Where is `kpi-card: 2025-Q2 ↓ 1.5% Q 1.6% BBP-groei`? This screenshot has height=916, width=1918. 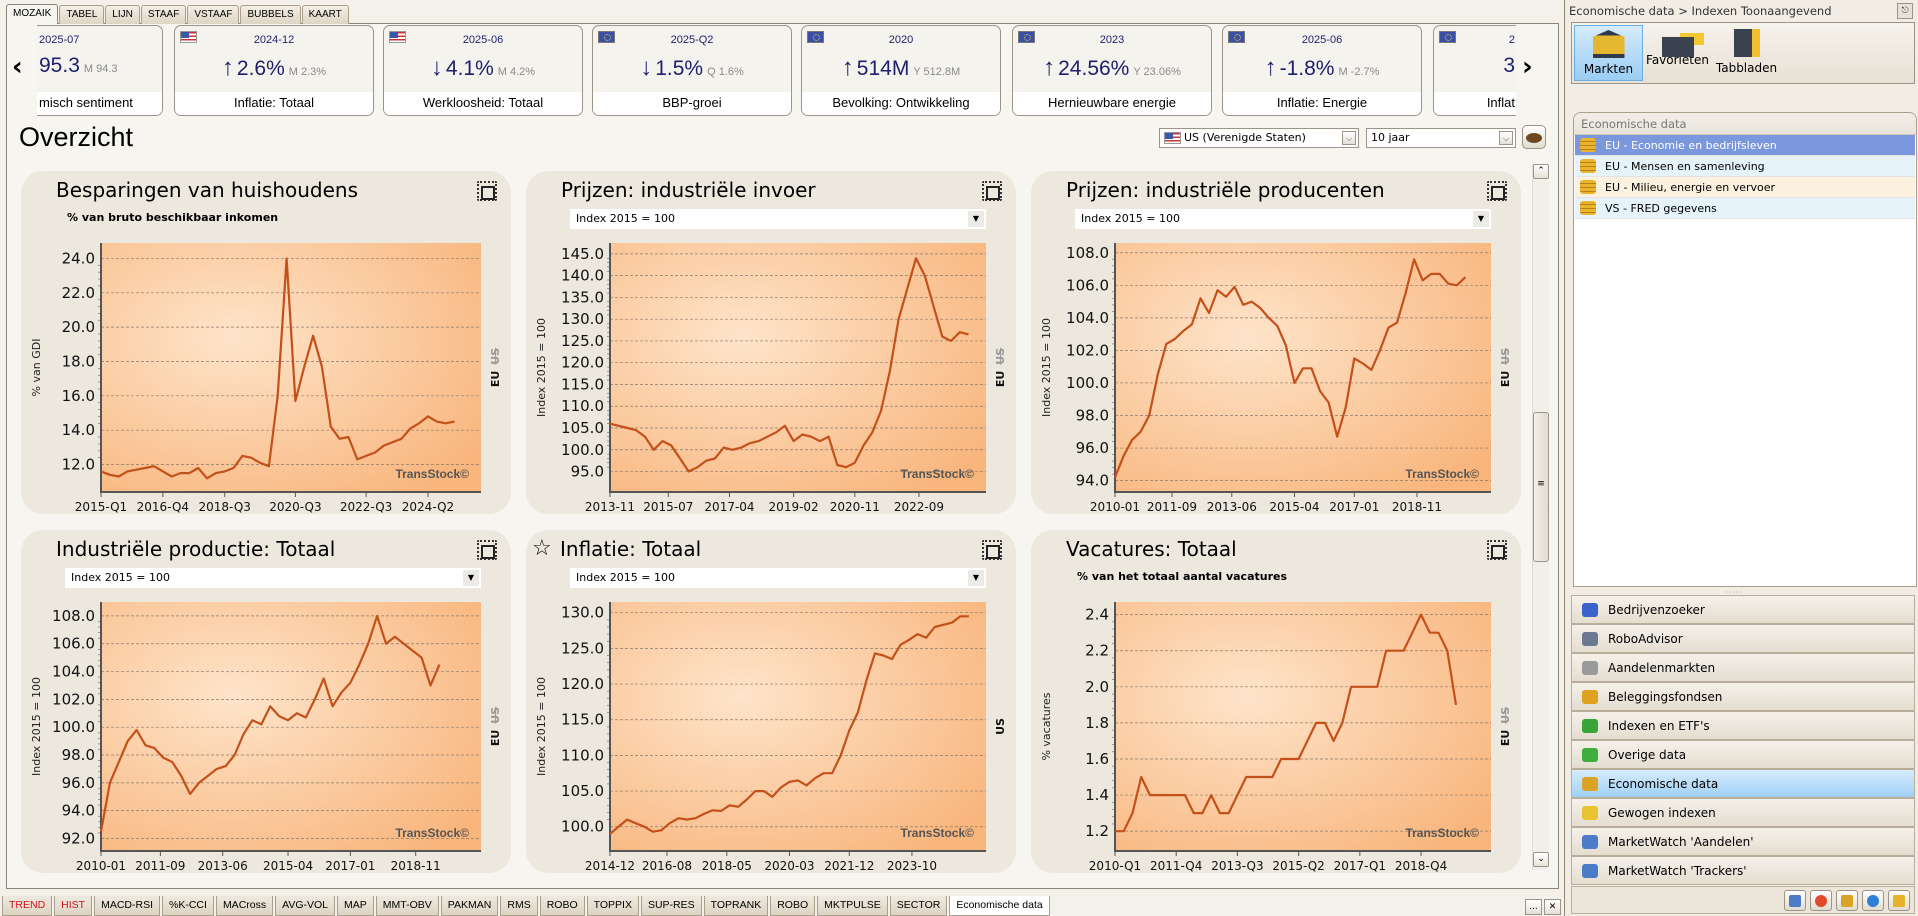 kpi-card: 2025-Q2 ↓ 1.5% Q 1.6% BBP-groei is located at coordinates (692, 70).